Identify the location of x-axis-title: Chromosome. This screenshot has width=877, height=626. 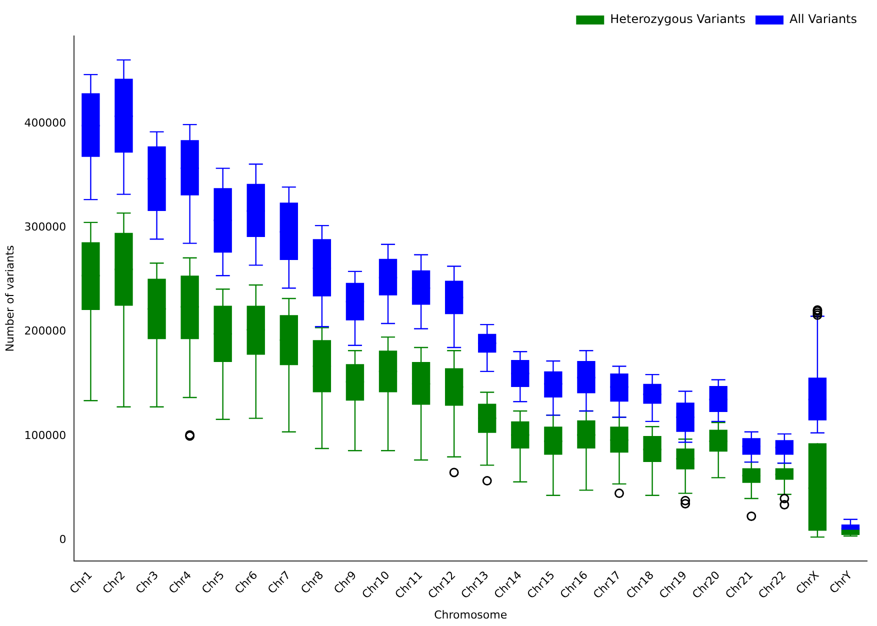
(471, 615).